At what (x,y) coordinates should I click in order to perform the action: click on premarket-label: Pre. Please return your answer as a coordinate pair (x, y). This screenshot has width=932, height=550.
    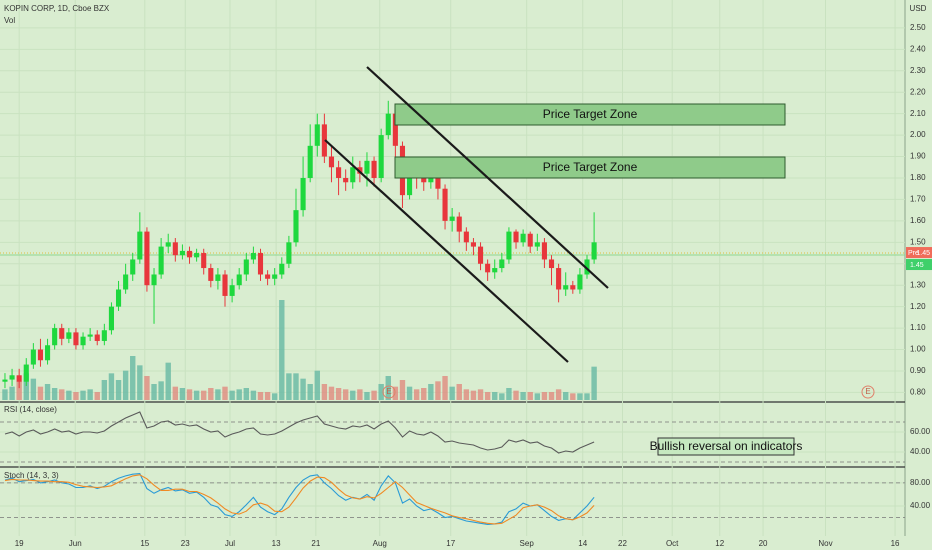
    Looking at the image, I should click on (913, 253).